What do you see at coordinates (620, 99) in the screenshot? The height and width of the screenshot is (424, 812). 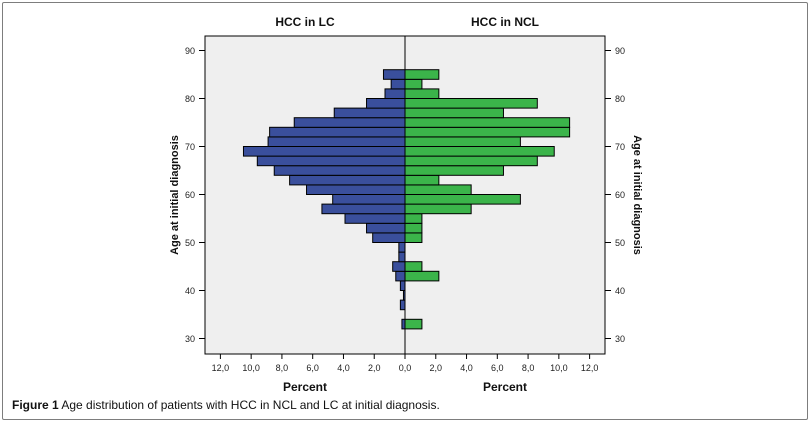 I see `y-tick-label-right-80: 80` at bounding box center [620, 99].